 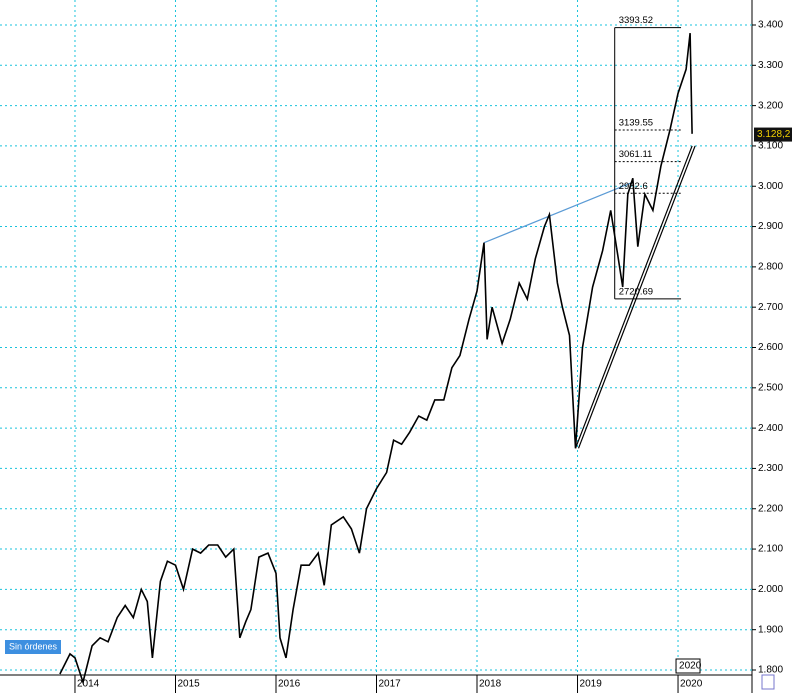 I want to click on x-tick-label: 2015, so click(x=188, y=684).